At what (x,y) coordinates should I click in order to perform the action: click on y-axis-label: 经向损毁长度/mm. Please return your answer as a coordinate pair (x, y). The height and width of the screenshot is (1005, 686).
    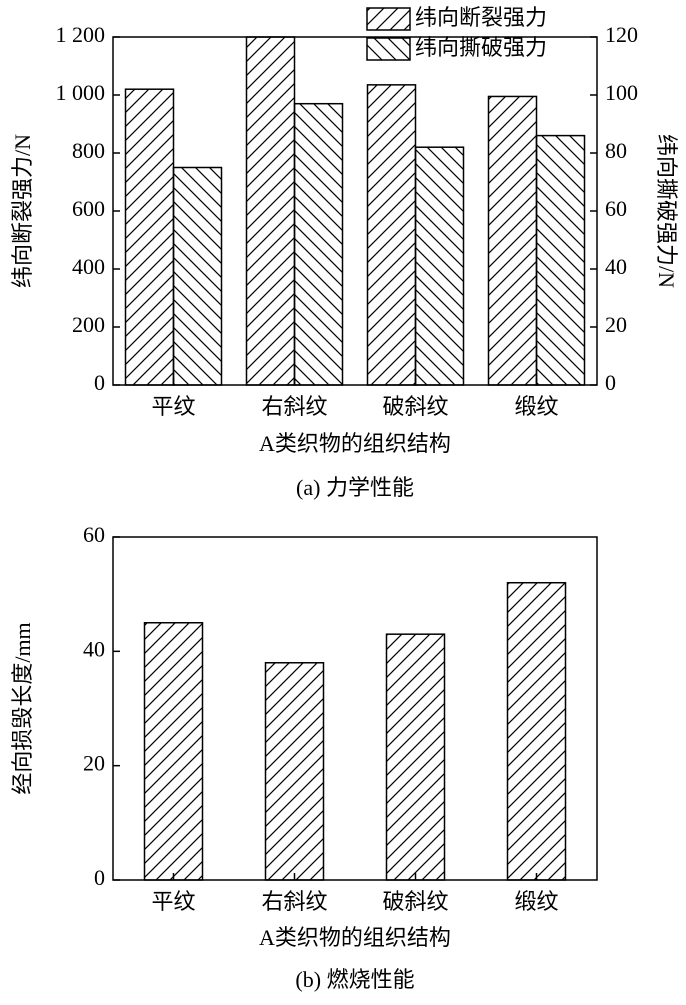
    Looking at the image, I should click on (22, 708).